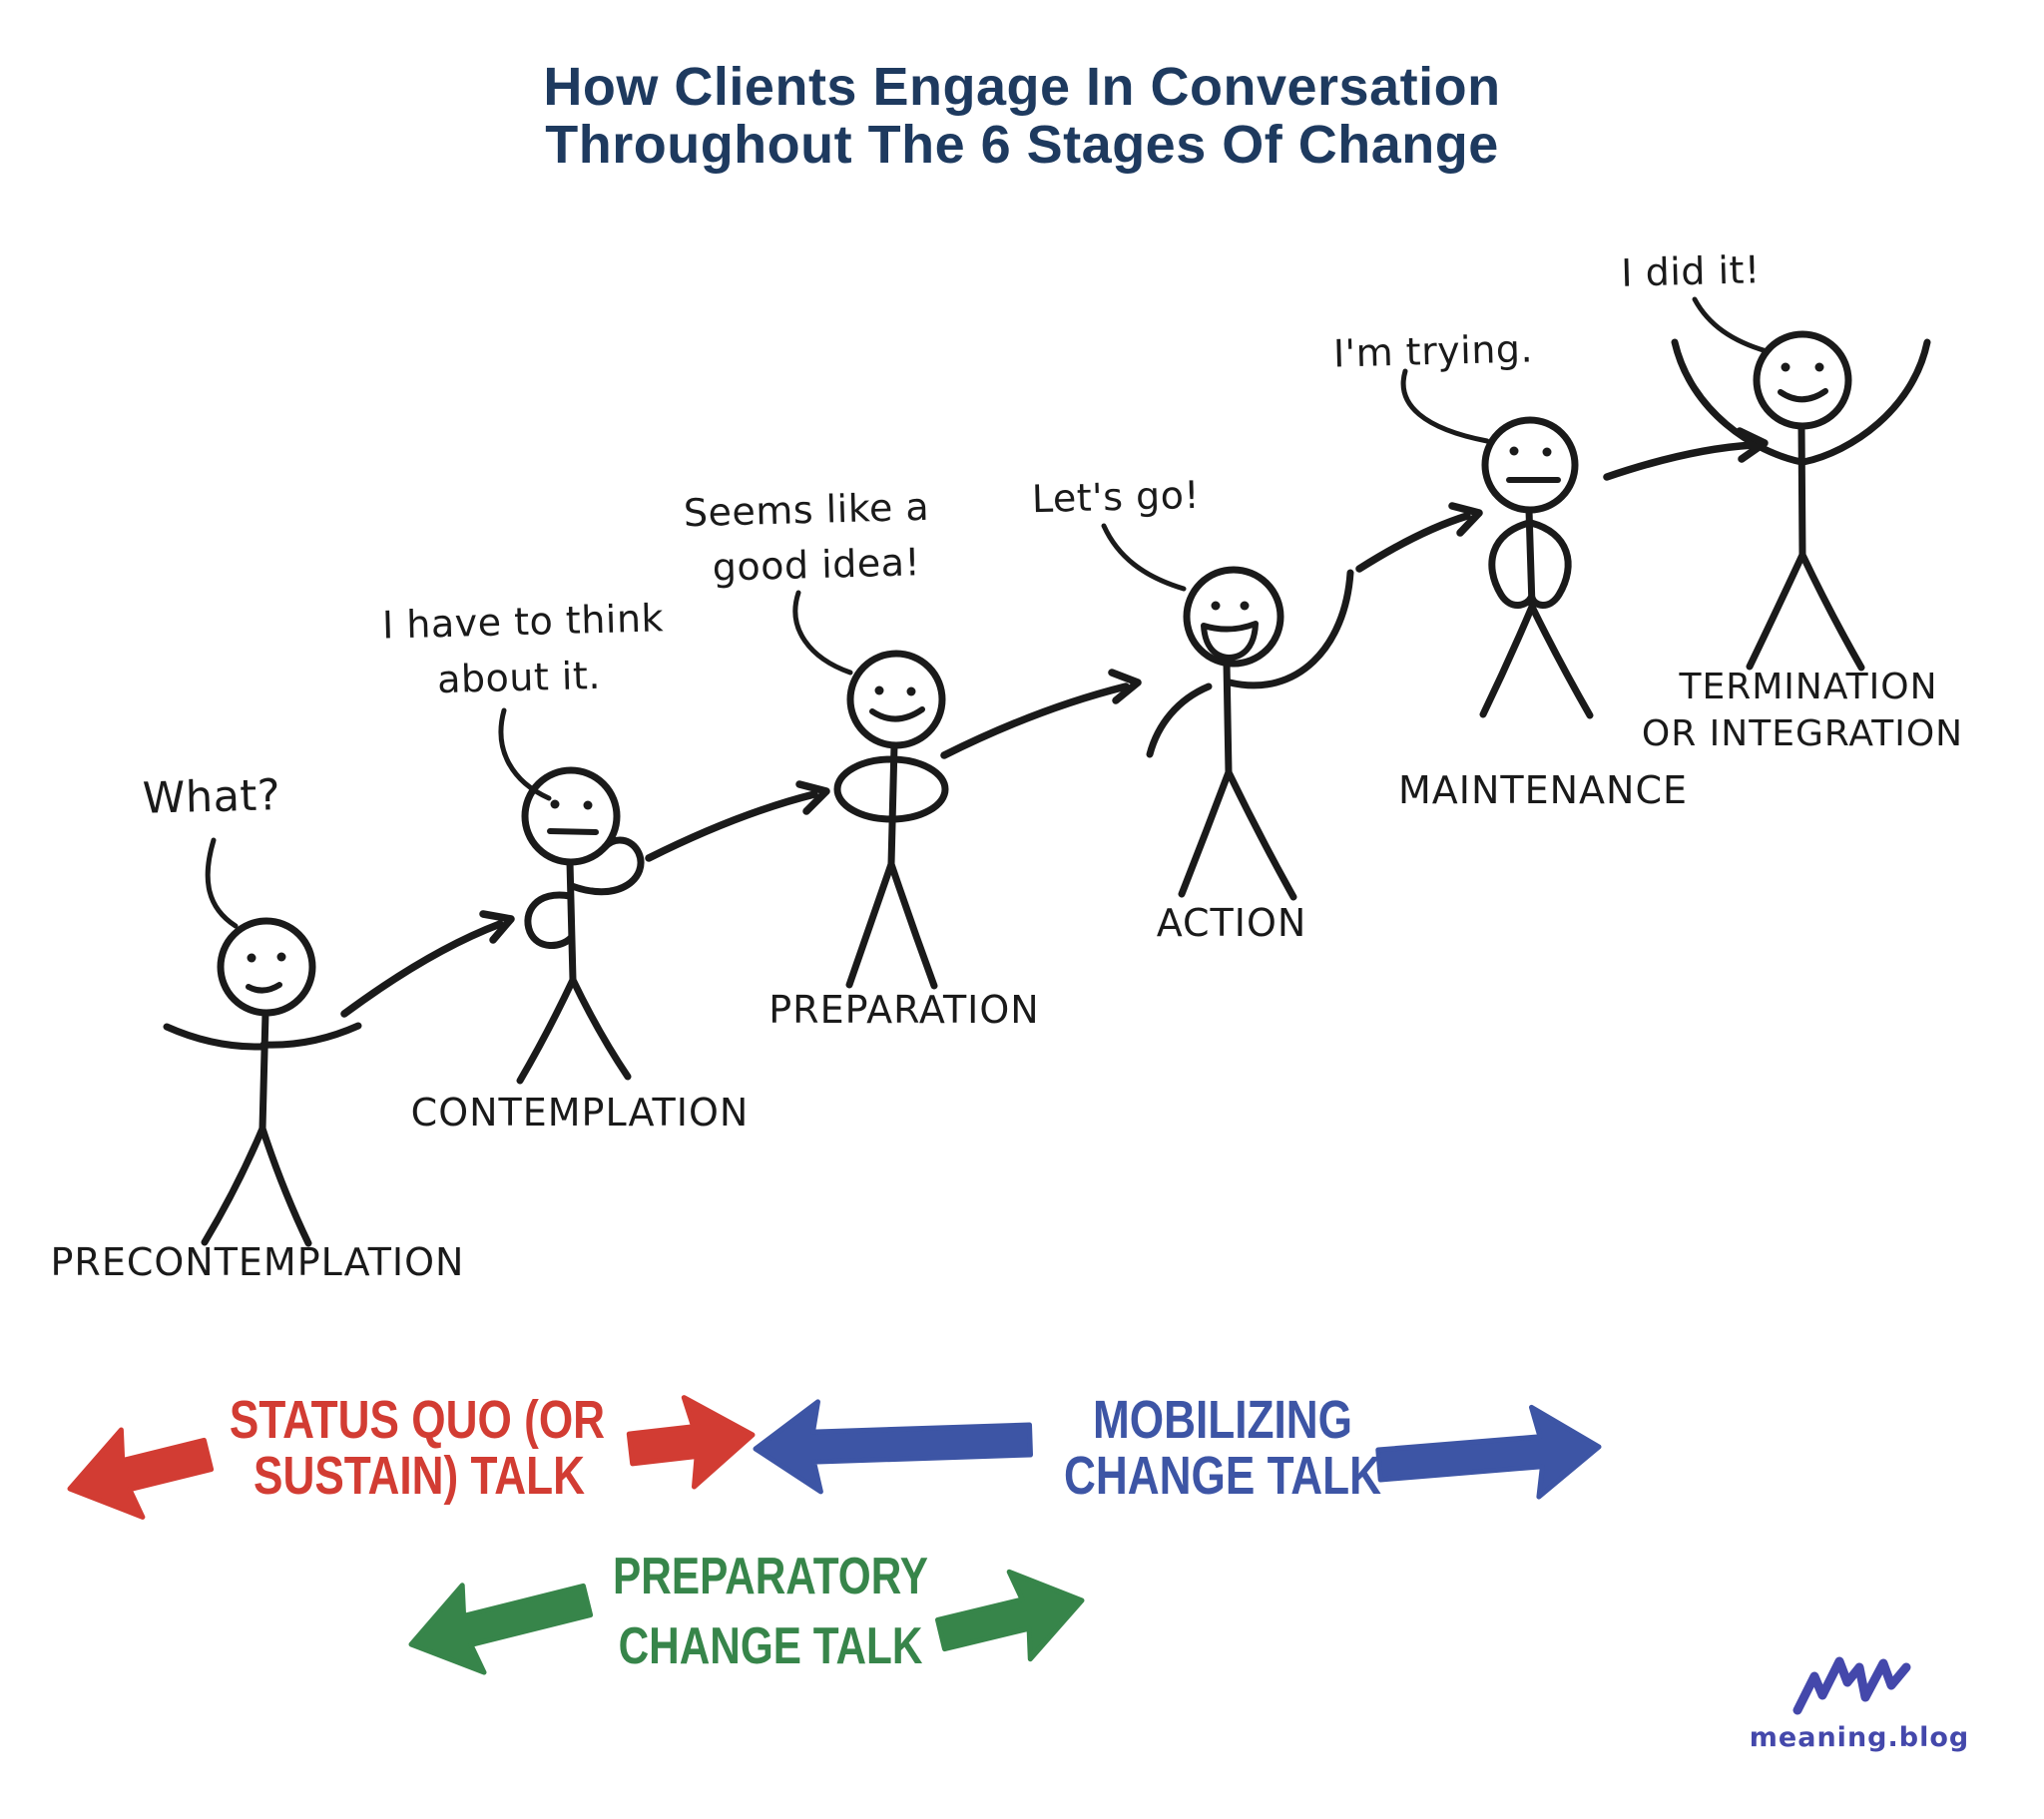 This screenshot has height=1819, width=2044. Describe the element at coordinates (1691, 271) in the screenshot. I see `speech-termination: I did it!` at that location.